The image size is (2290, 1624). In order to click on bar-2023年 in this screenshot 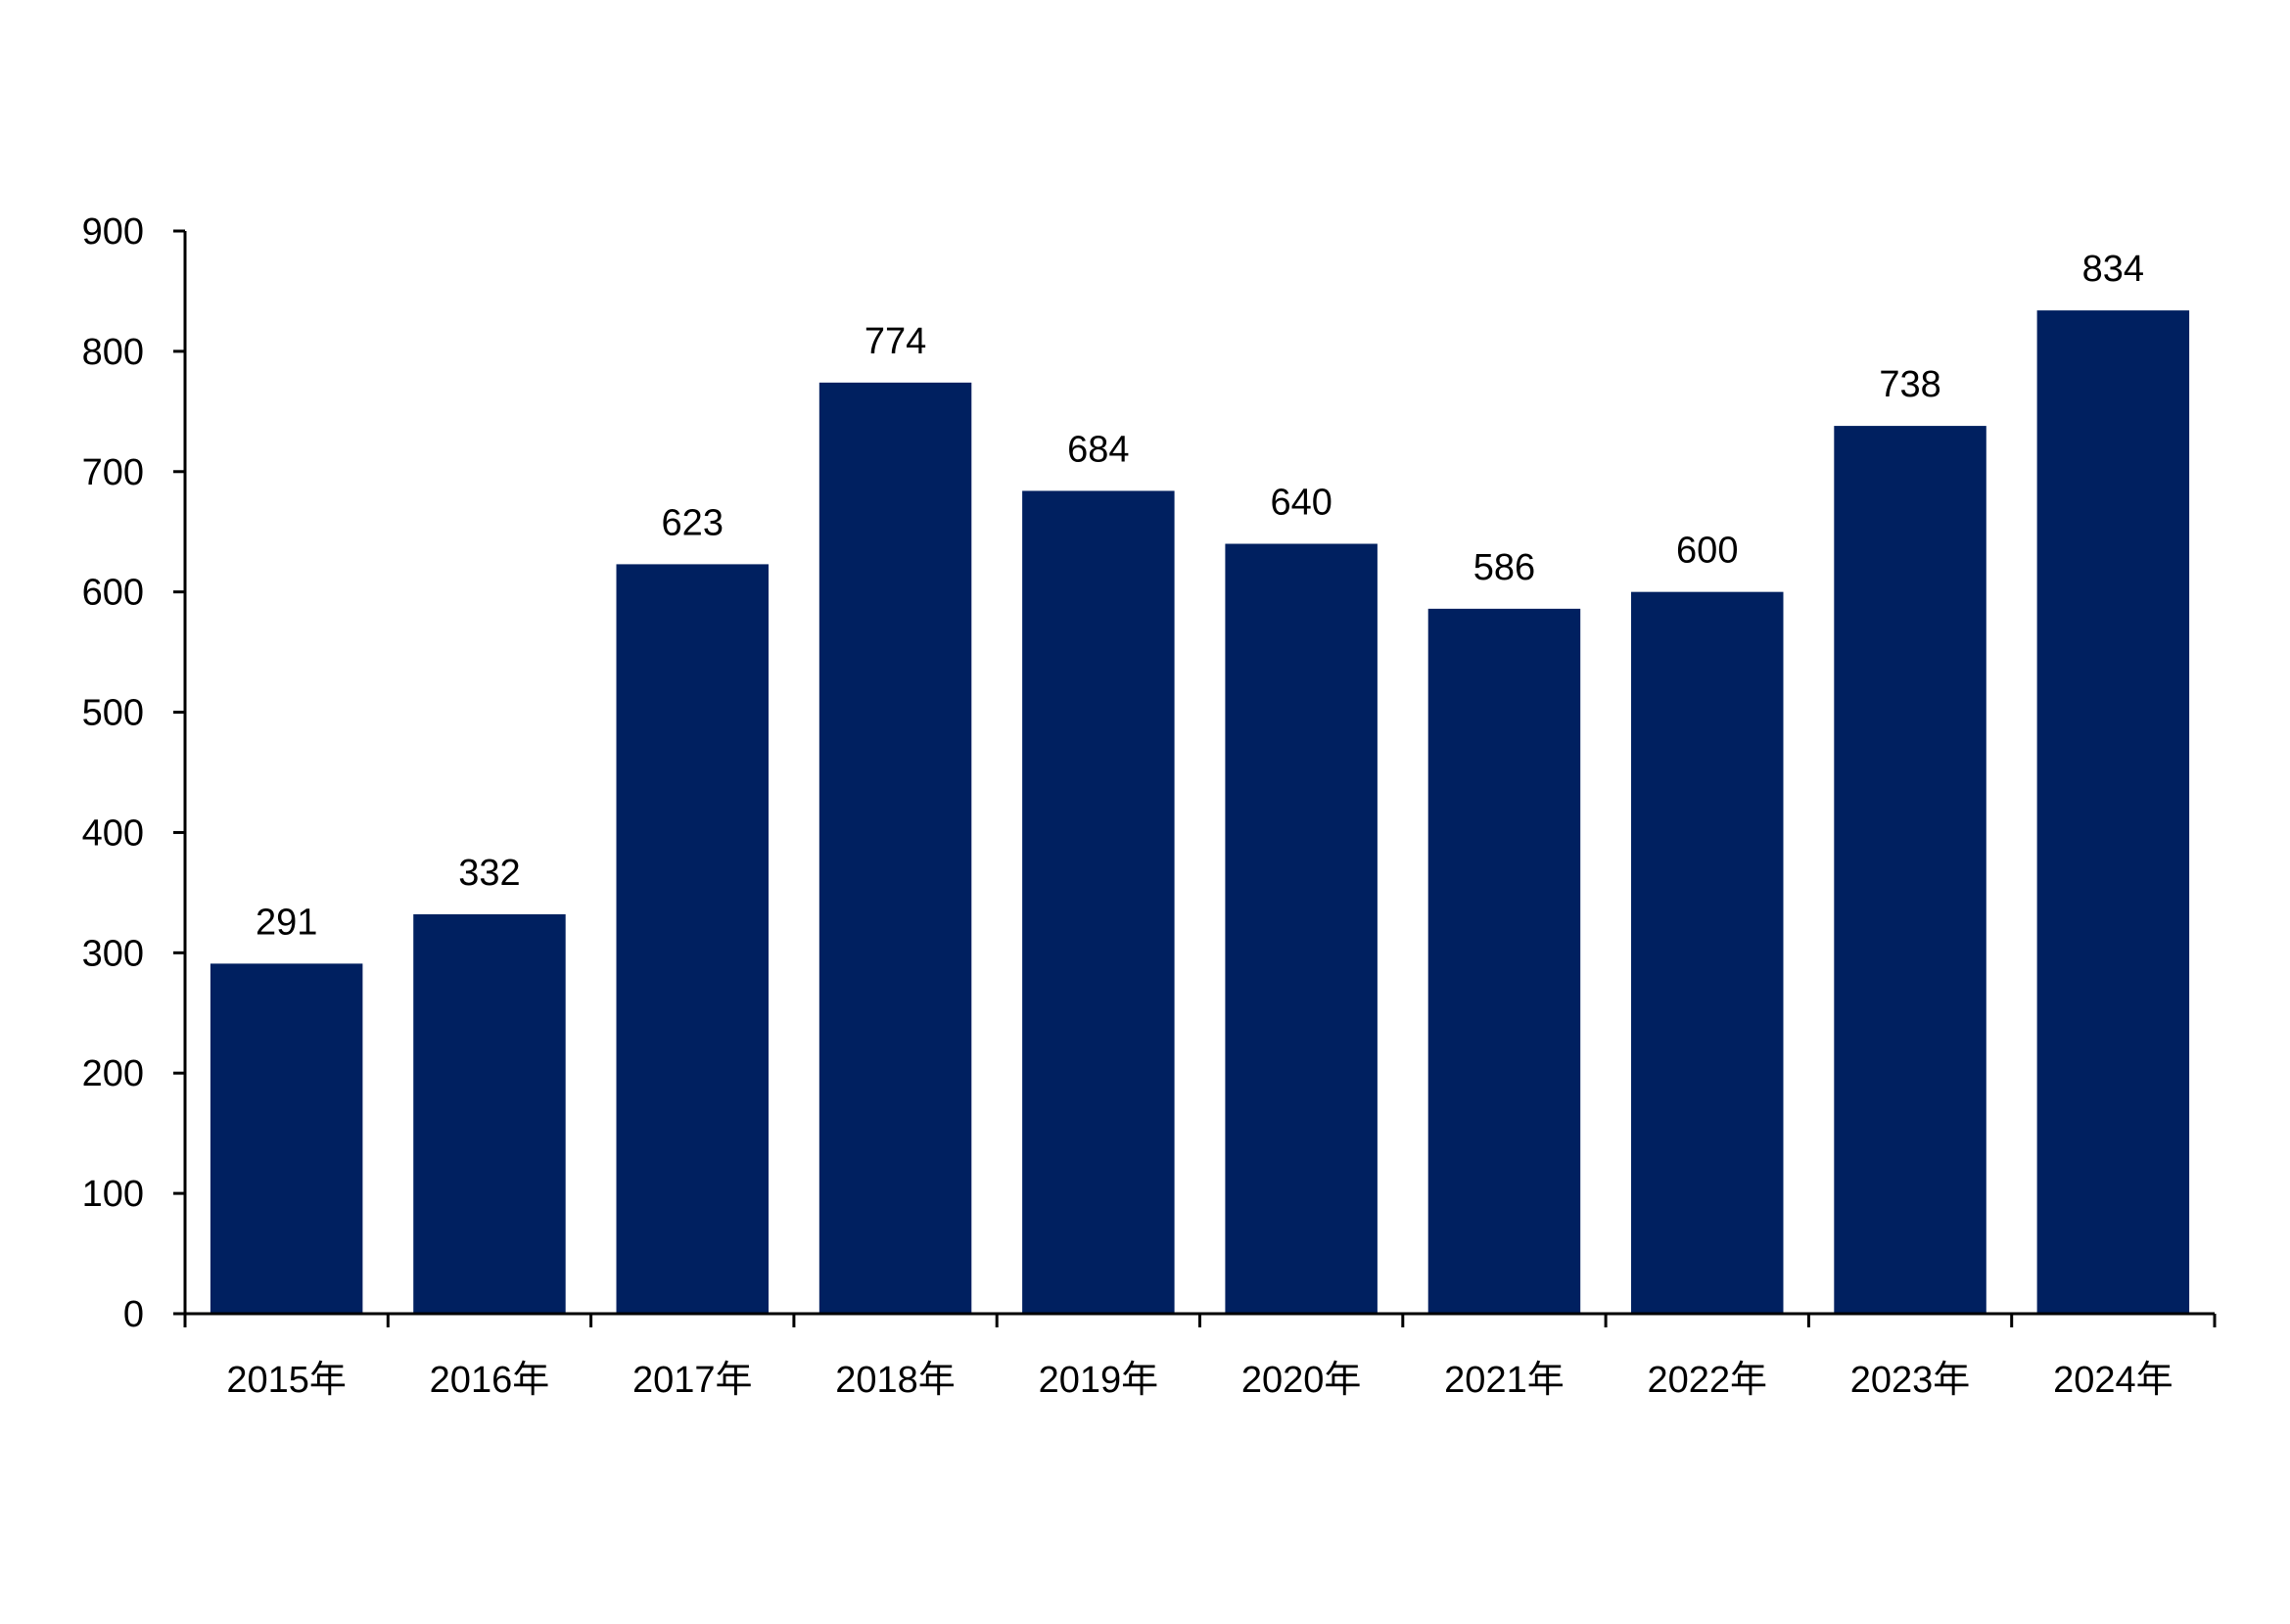, I will do `click(1910, 870)`.